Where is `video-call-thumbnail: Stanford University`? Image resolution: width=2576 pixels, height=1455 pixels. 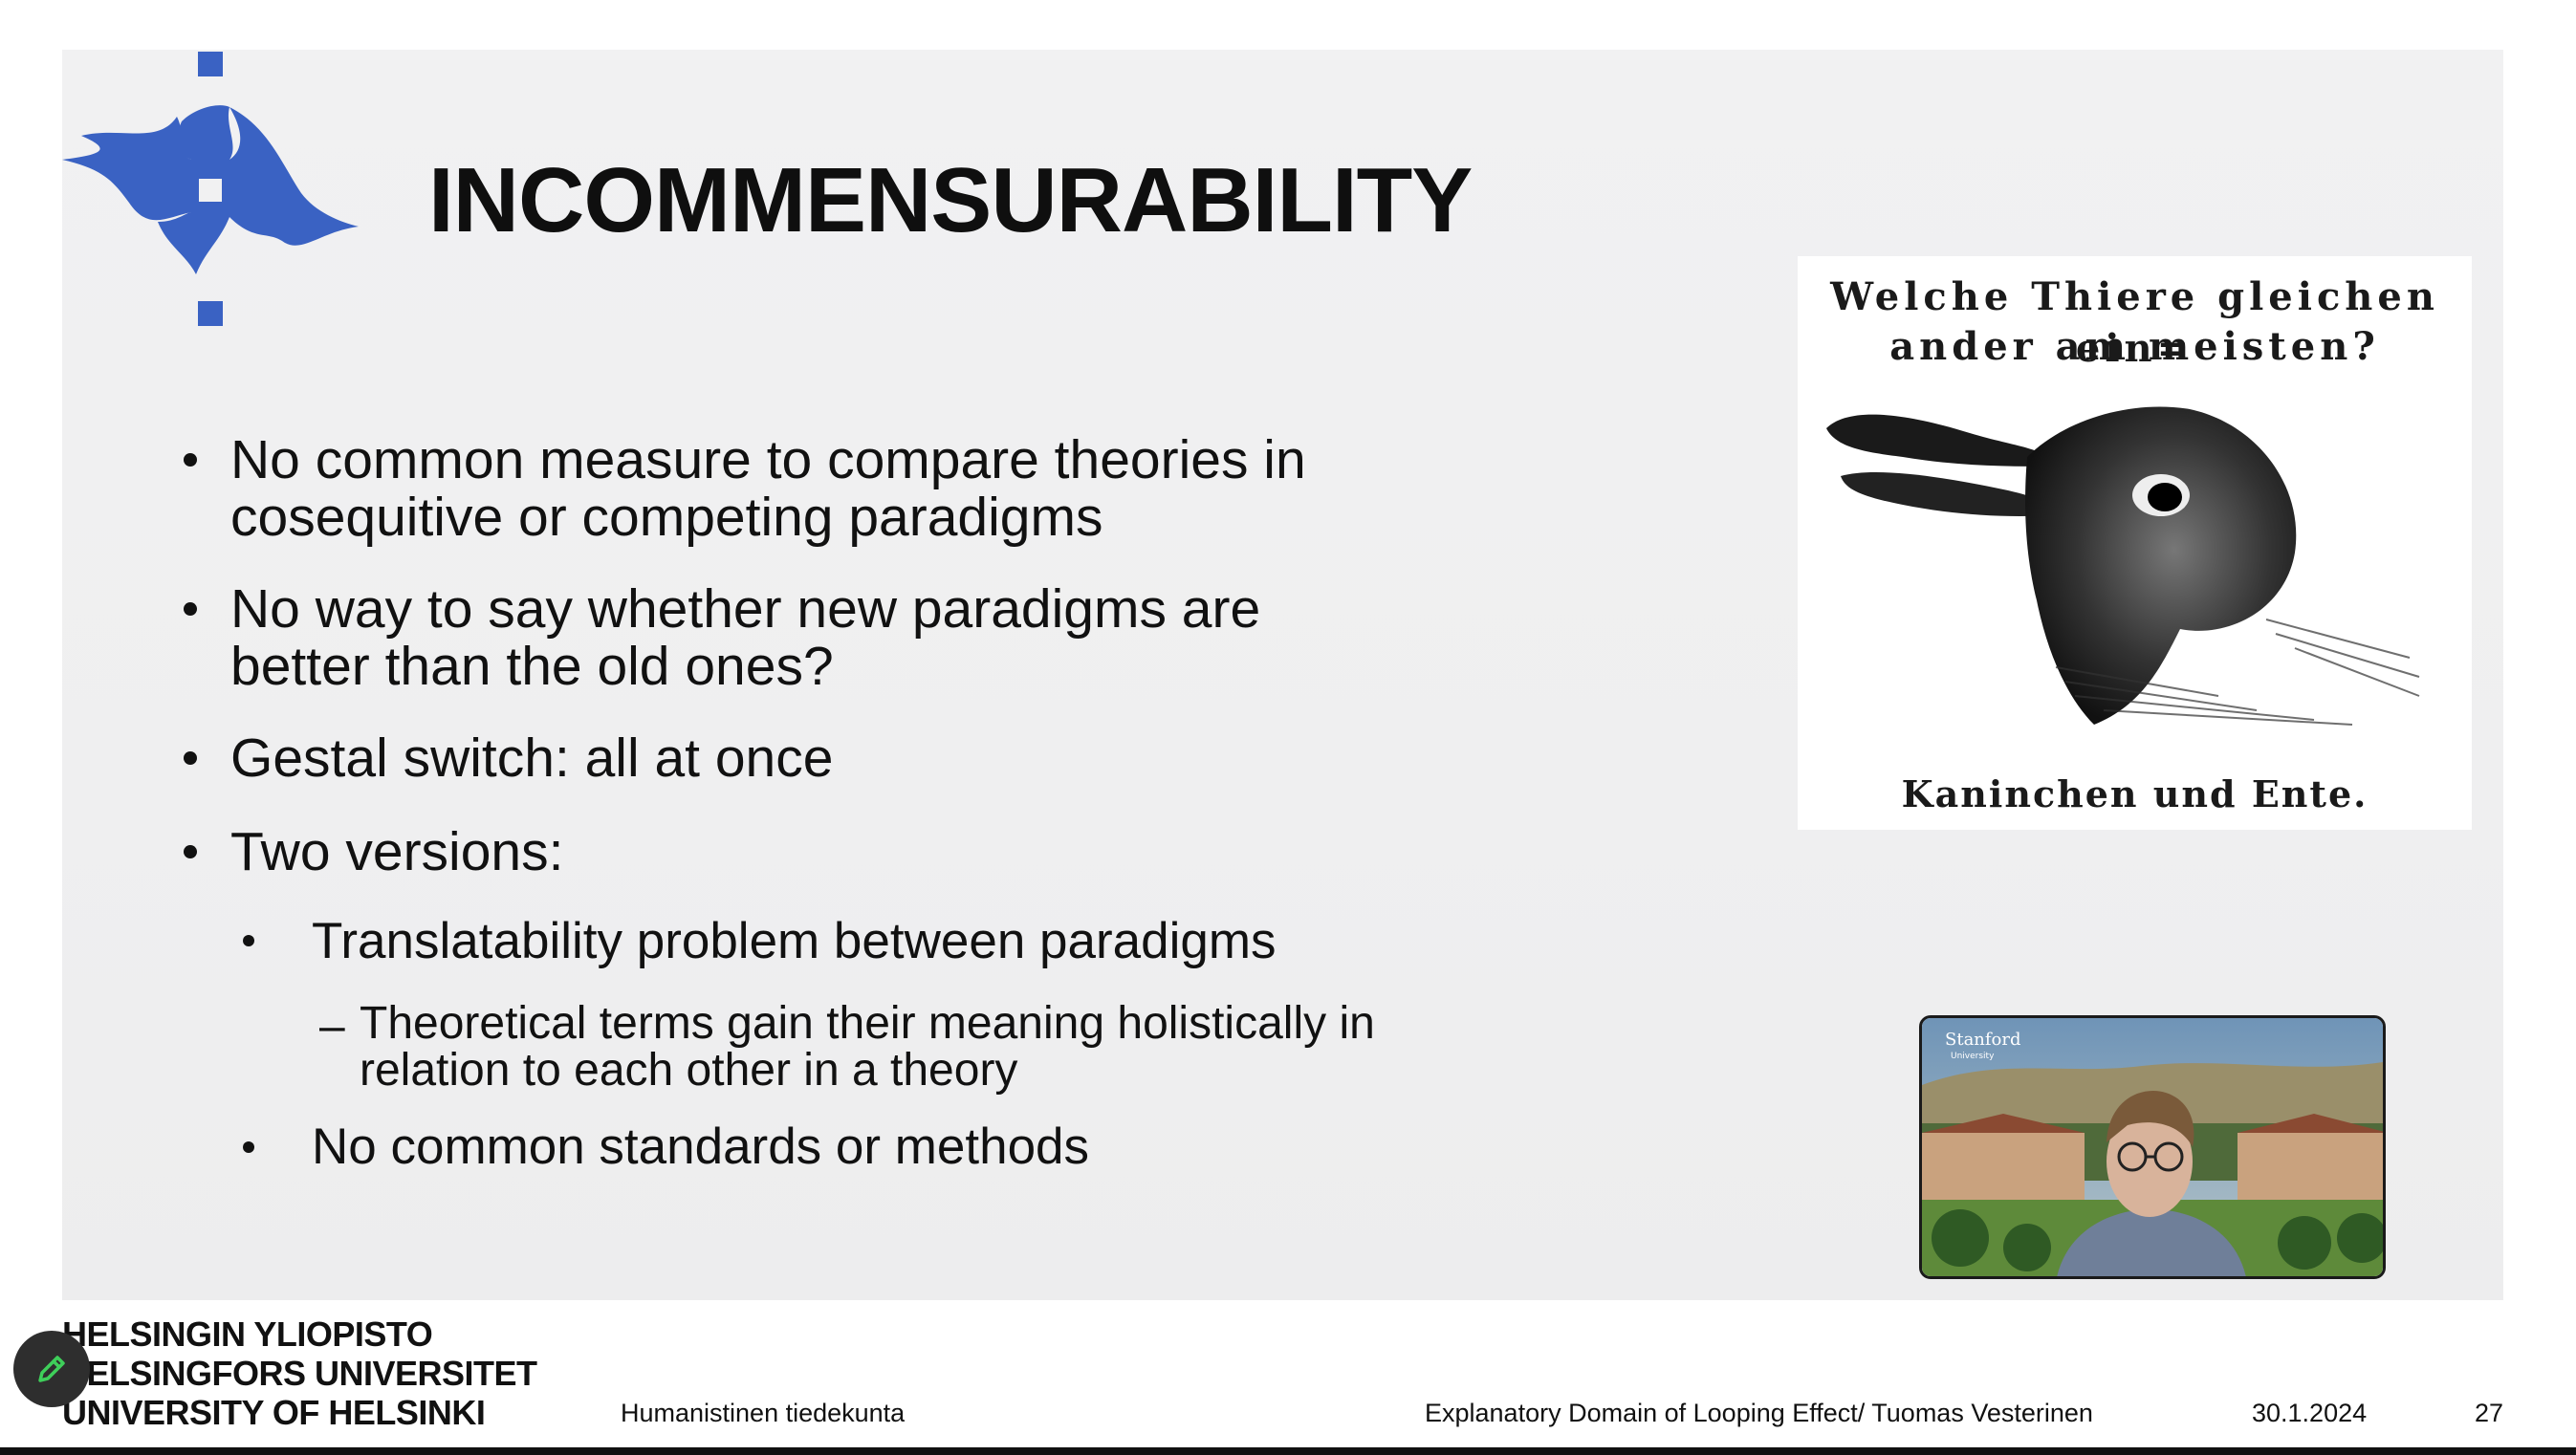
video-call-thumbnail: Stanford University is located at coordinates (2152, 1147).